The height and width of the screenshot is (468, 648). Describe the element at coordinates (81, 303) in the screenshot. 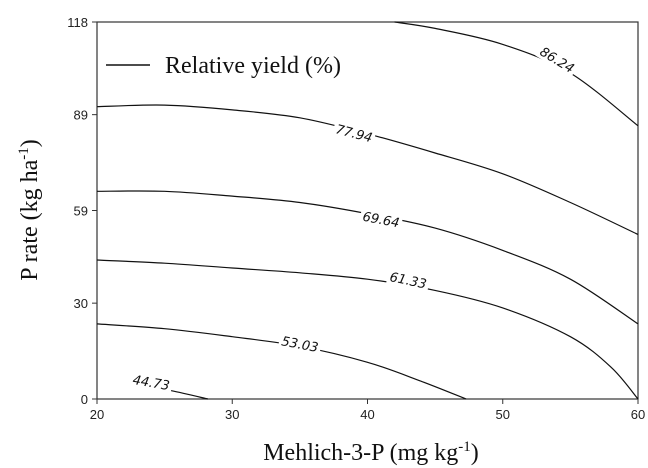

I see `y-tick-label: 30` at that location.